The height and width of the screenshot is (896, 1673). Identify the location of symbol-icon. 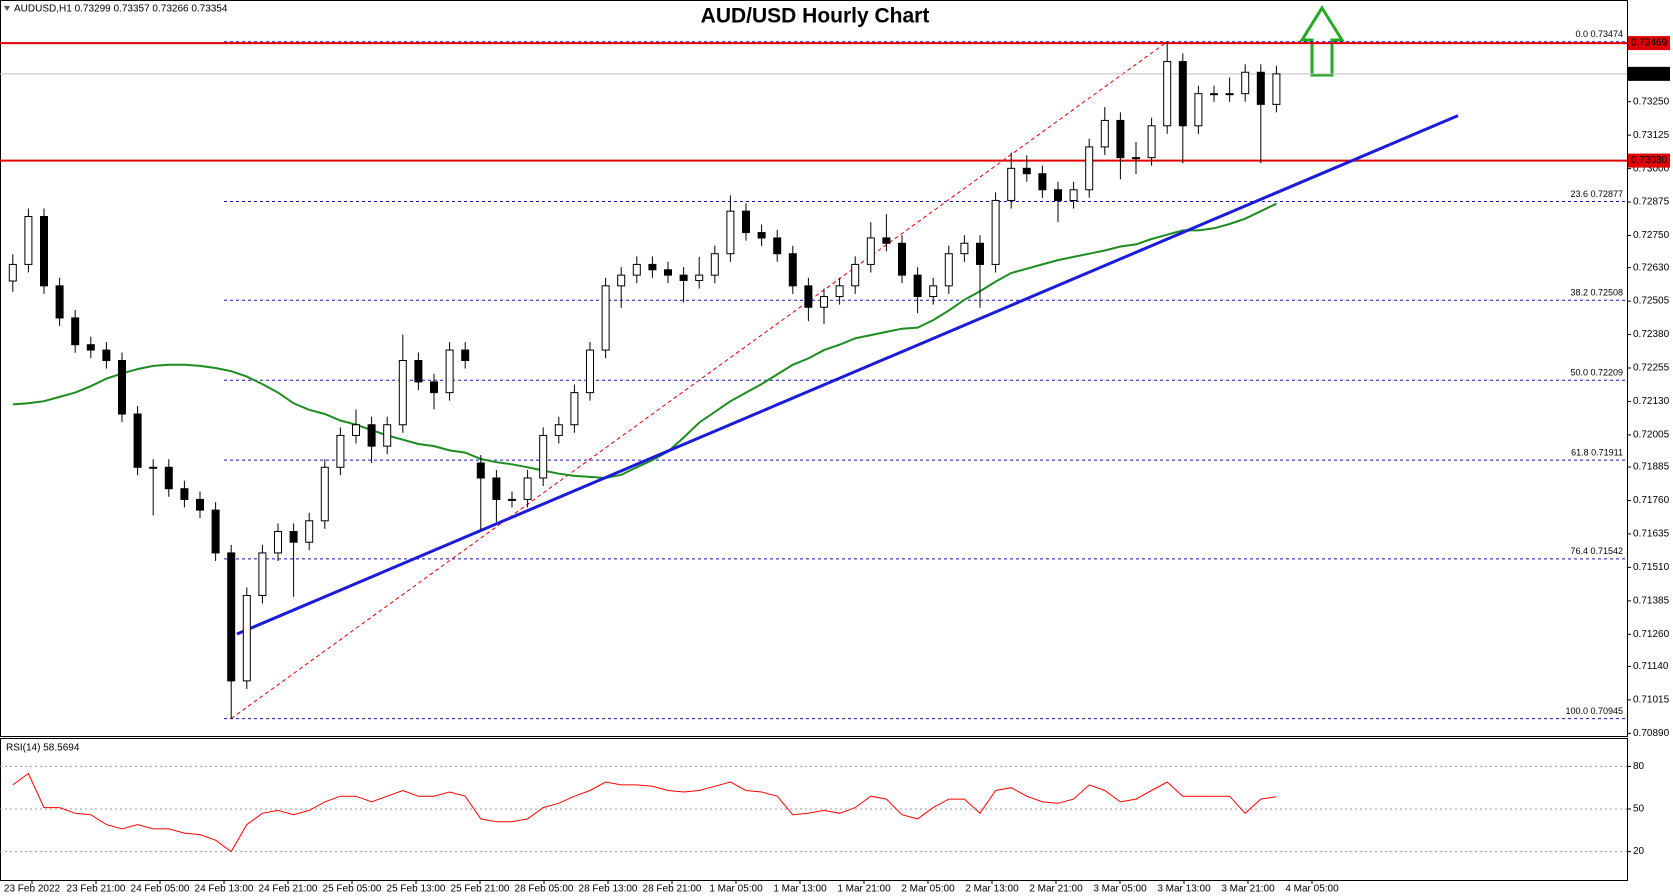
(7, 8).